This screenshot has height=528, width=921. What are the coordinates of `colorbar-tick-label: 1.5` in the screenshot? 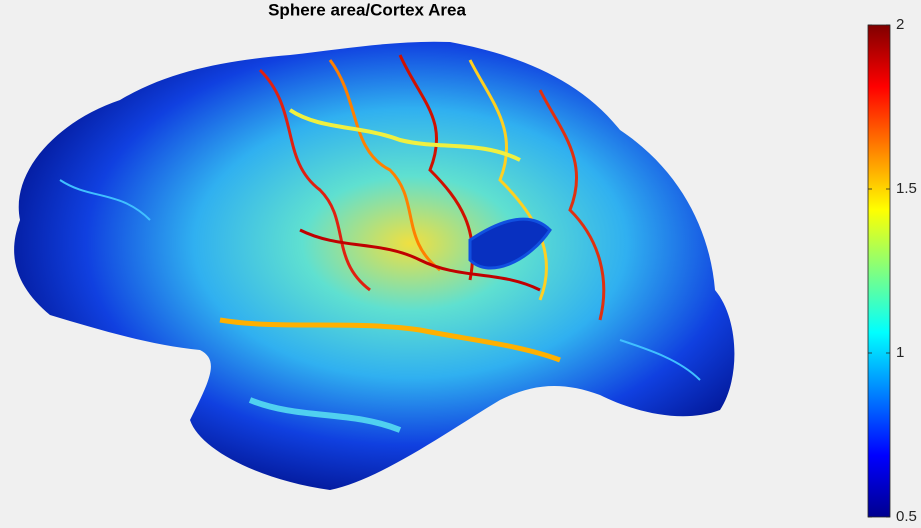 It's located at (906, 188).